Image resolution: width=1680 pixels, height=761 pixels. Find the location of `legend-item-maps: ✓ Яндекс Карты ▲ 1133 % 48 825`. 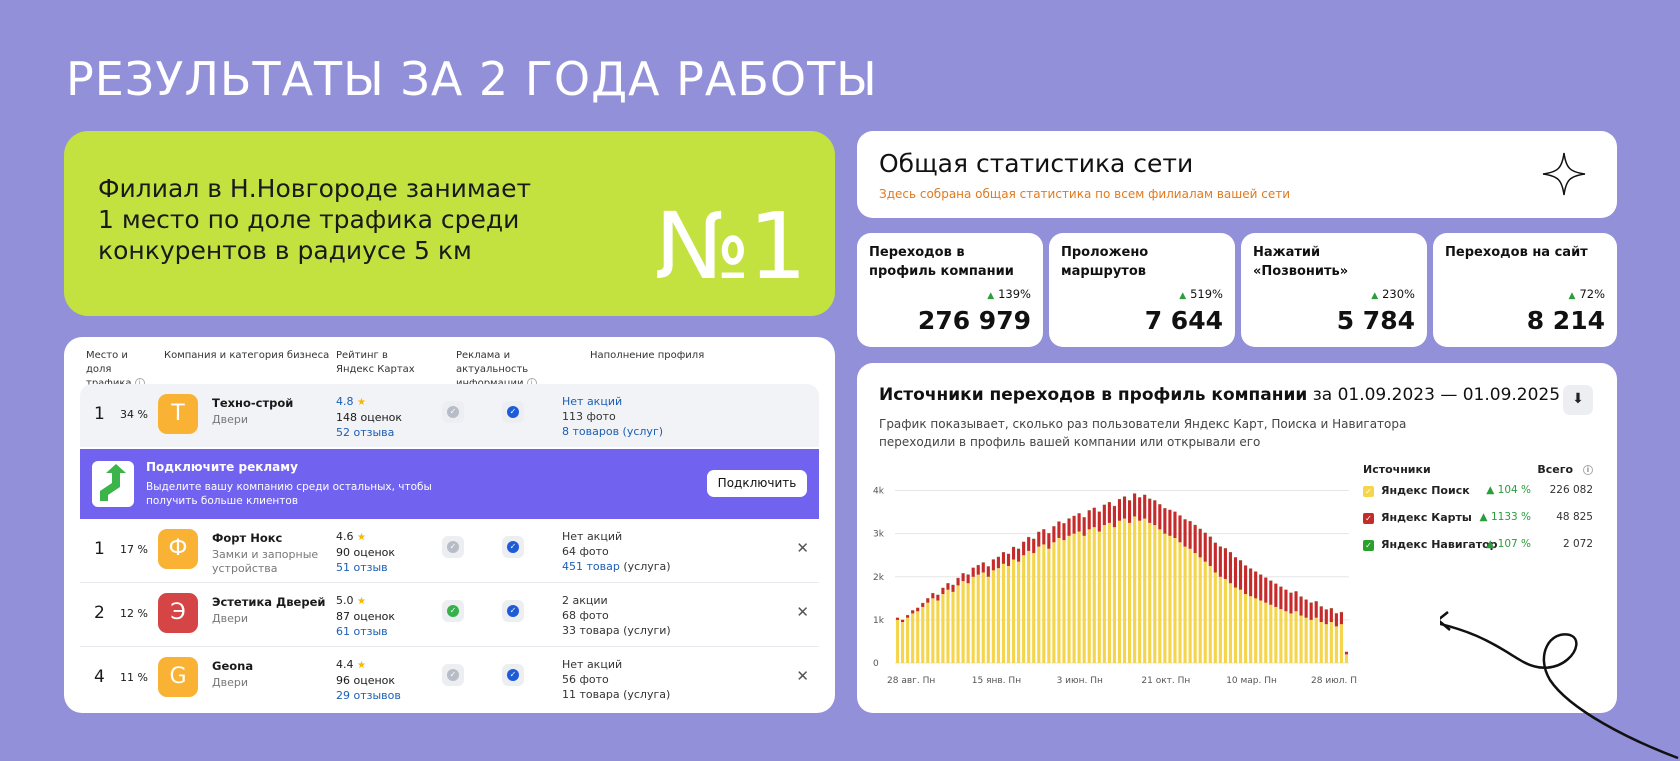

legend-item-maps: ✓ Яндекс Карты ▲ 1133 % 48 825 is located at coordinates (1478, 523).